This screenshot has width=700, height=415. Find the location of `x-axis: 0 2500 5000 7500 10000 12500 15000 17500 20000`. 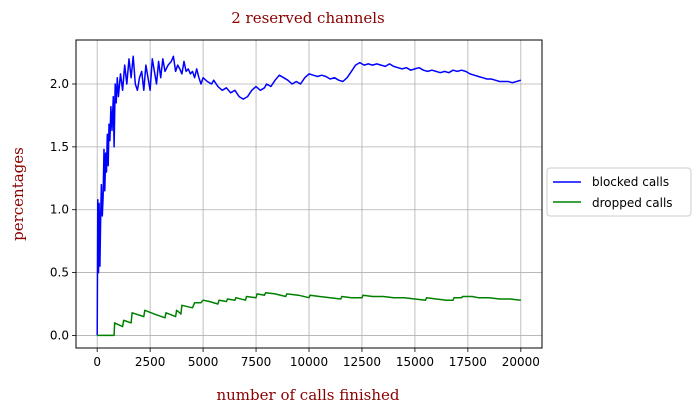

x-axis: 0 2500 5000 7500 10000 12500 15000 17500 20000 is located at coordinates (316, 358).